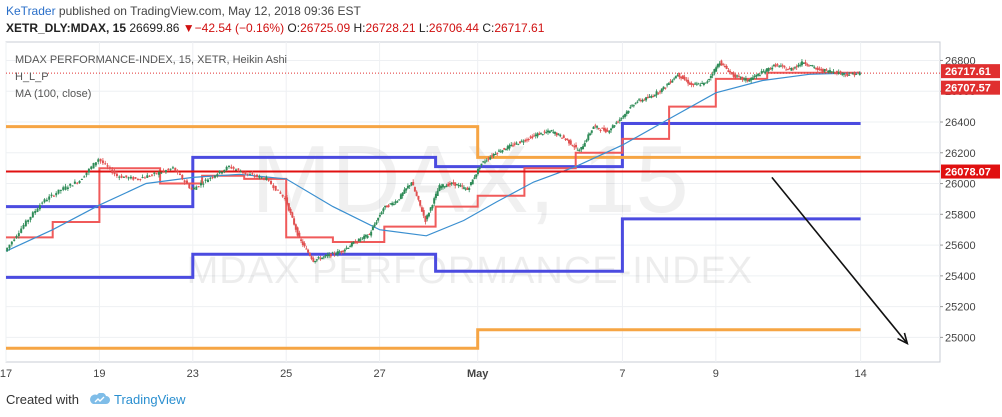 Image resolution: width=1002 pixels, height=417 pixels. What do you see at coordinates (970, 171) in the screenshot?
I see `price-tag-bg` at bounding box center [970, 171].